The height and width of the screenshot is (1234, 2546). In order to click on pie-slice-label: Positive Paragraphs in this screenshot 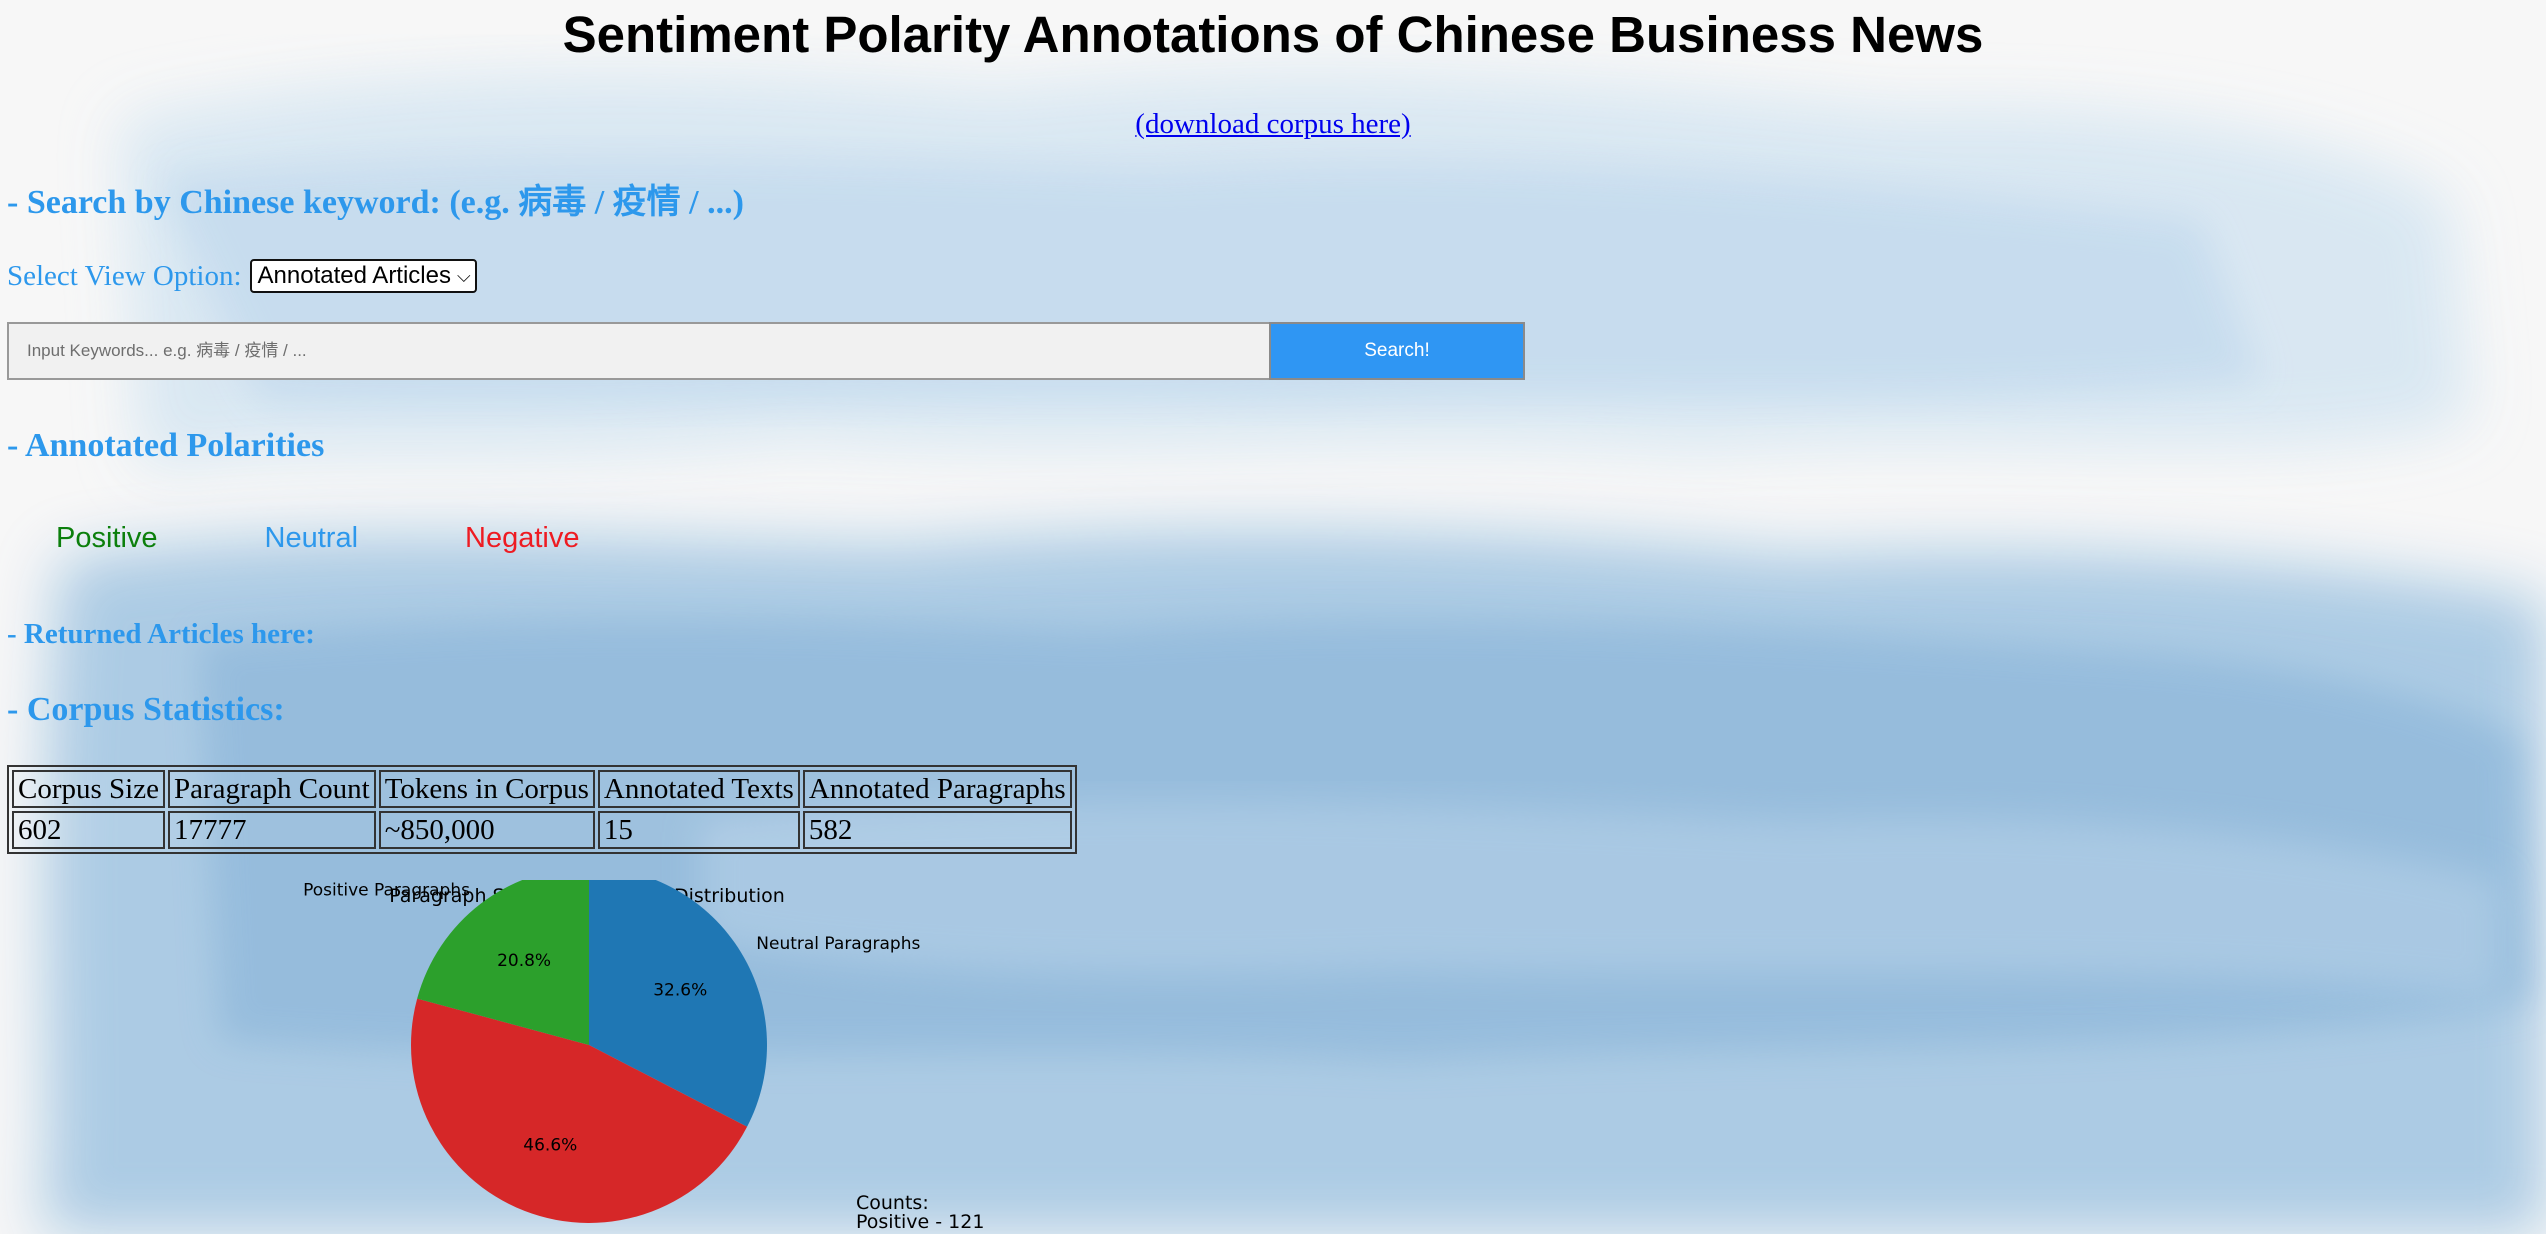, I will do `click(386, 891)`.